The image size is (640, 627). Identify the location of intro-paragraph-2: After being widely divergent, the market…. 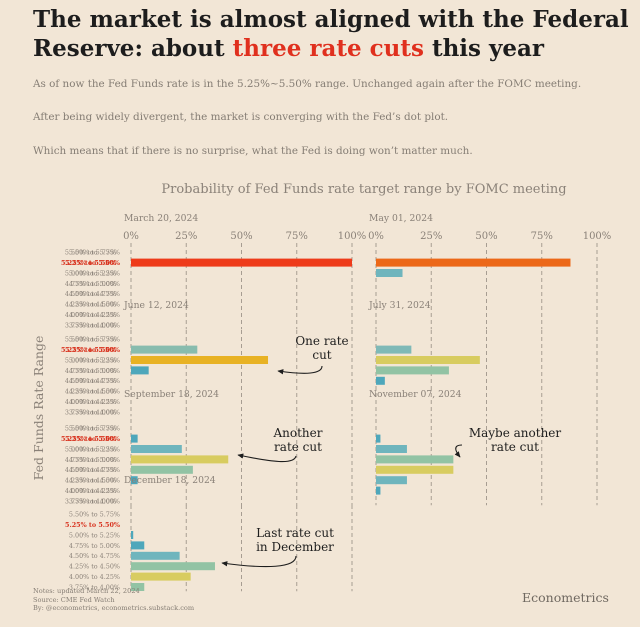
(241, 117).